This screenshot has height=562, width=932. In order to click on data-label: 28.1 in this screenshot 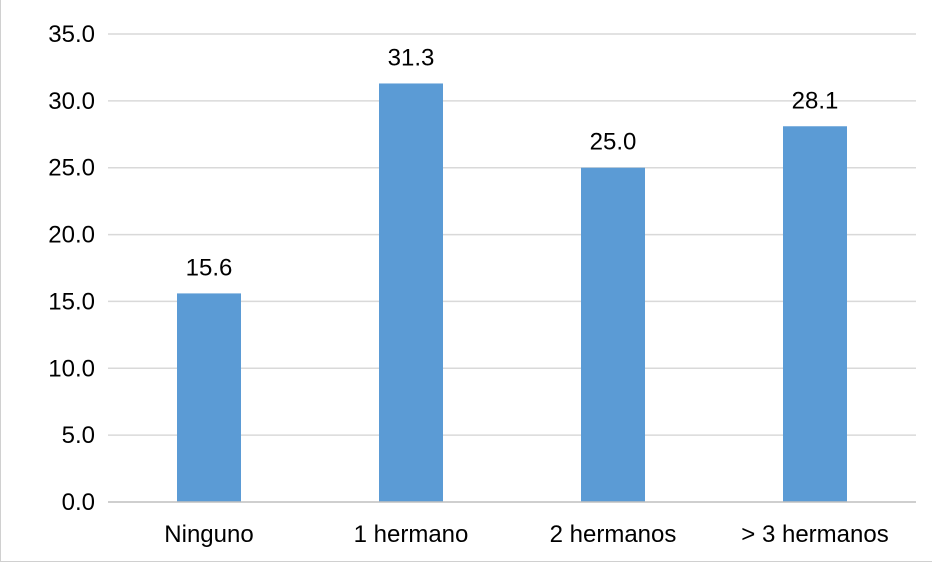, I will do `click(815, 100)`.